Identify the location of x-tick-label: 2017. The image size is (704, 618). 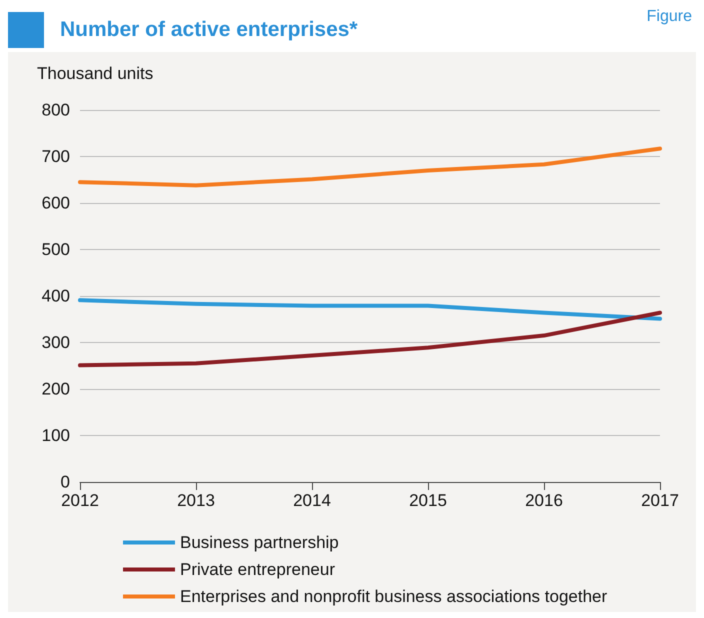
(660, 500).